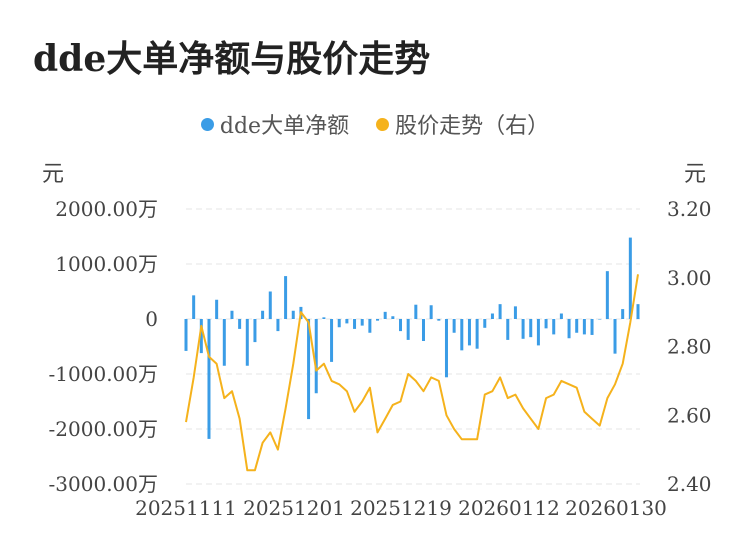  I want to click on legend-item-price: 股价走势（右）, so click(462, 124).